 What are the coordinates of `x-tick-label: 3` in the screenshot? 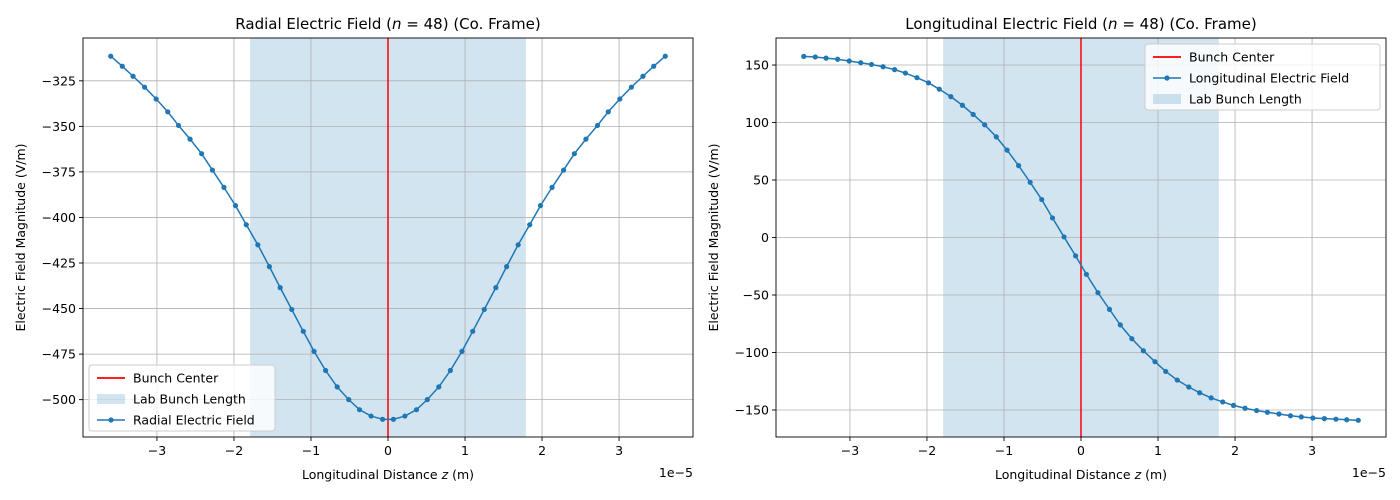 It's located at (619, 450).